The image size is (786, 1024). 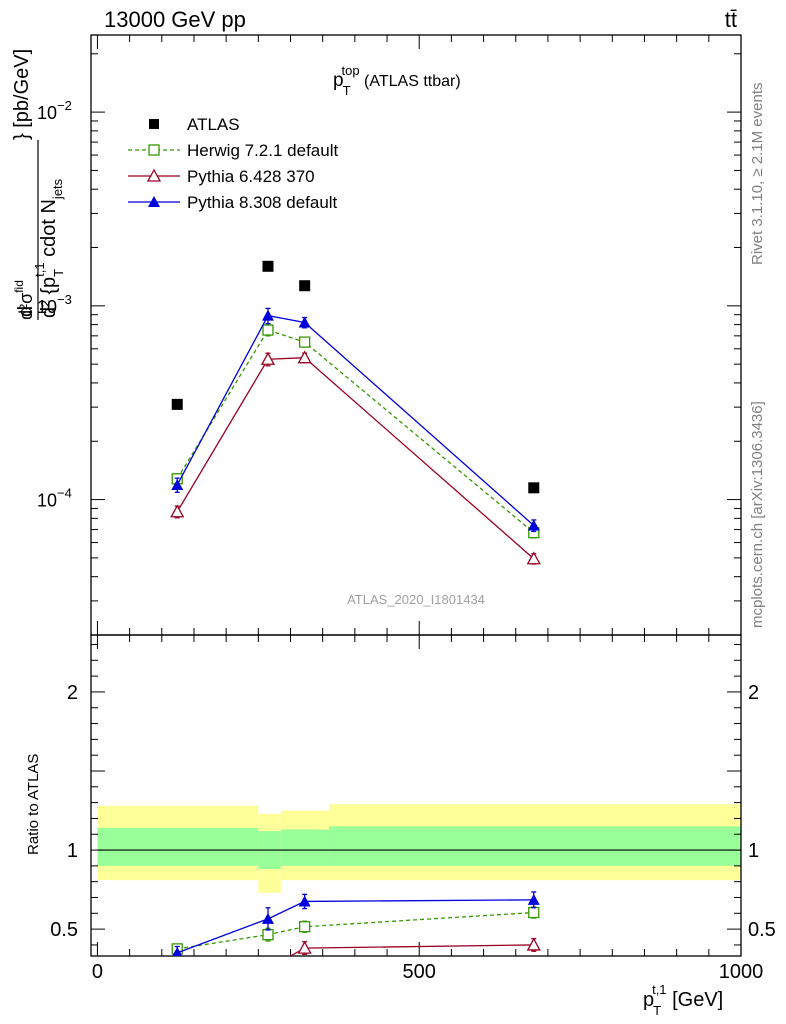 I want to click on ratio-series, so click(x=356, y=937).